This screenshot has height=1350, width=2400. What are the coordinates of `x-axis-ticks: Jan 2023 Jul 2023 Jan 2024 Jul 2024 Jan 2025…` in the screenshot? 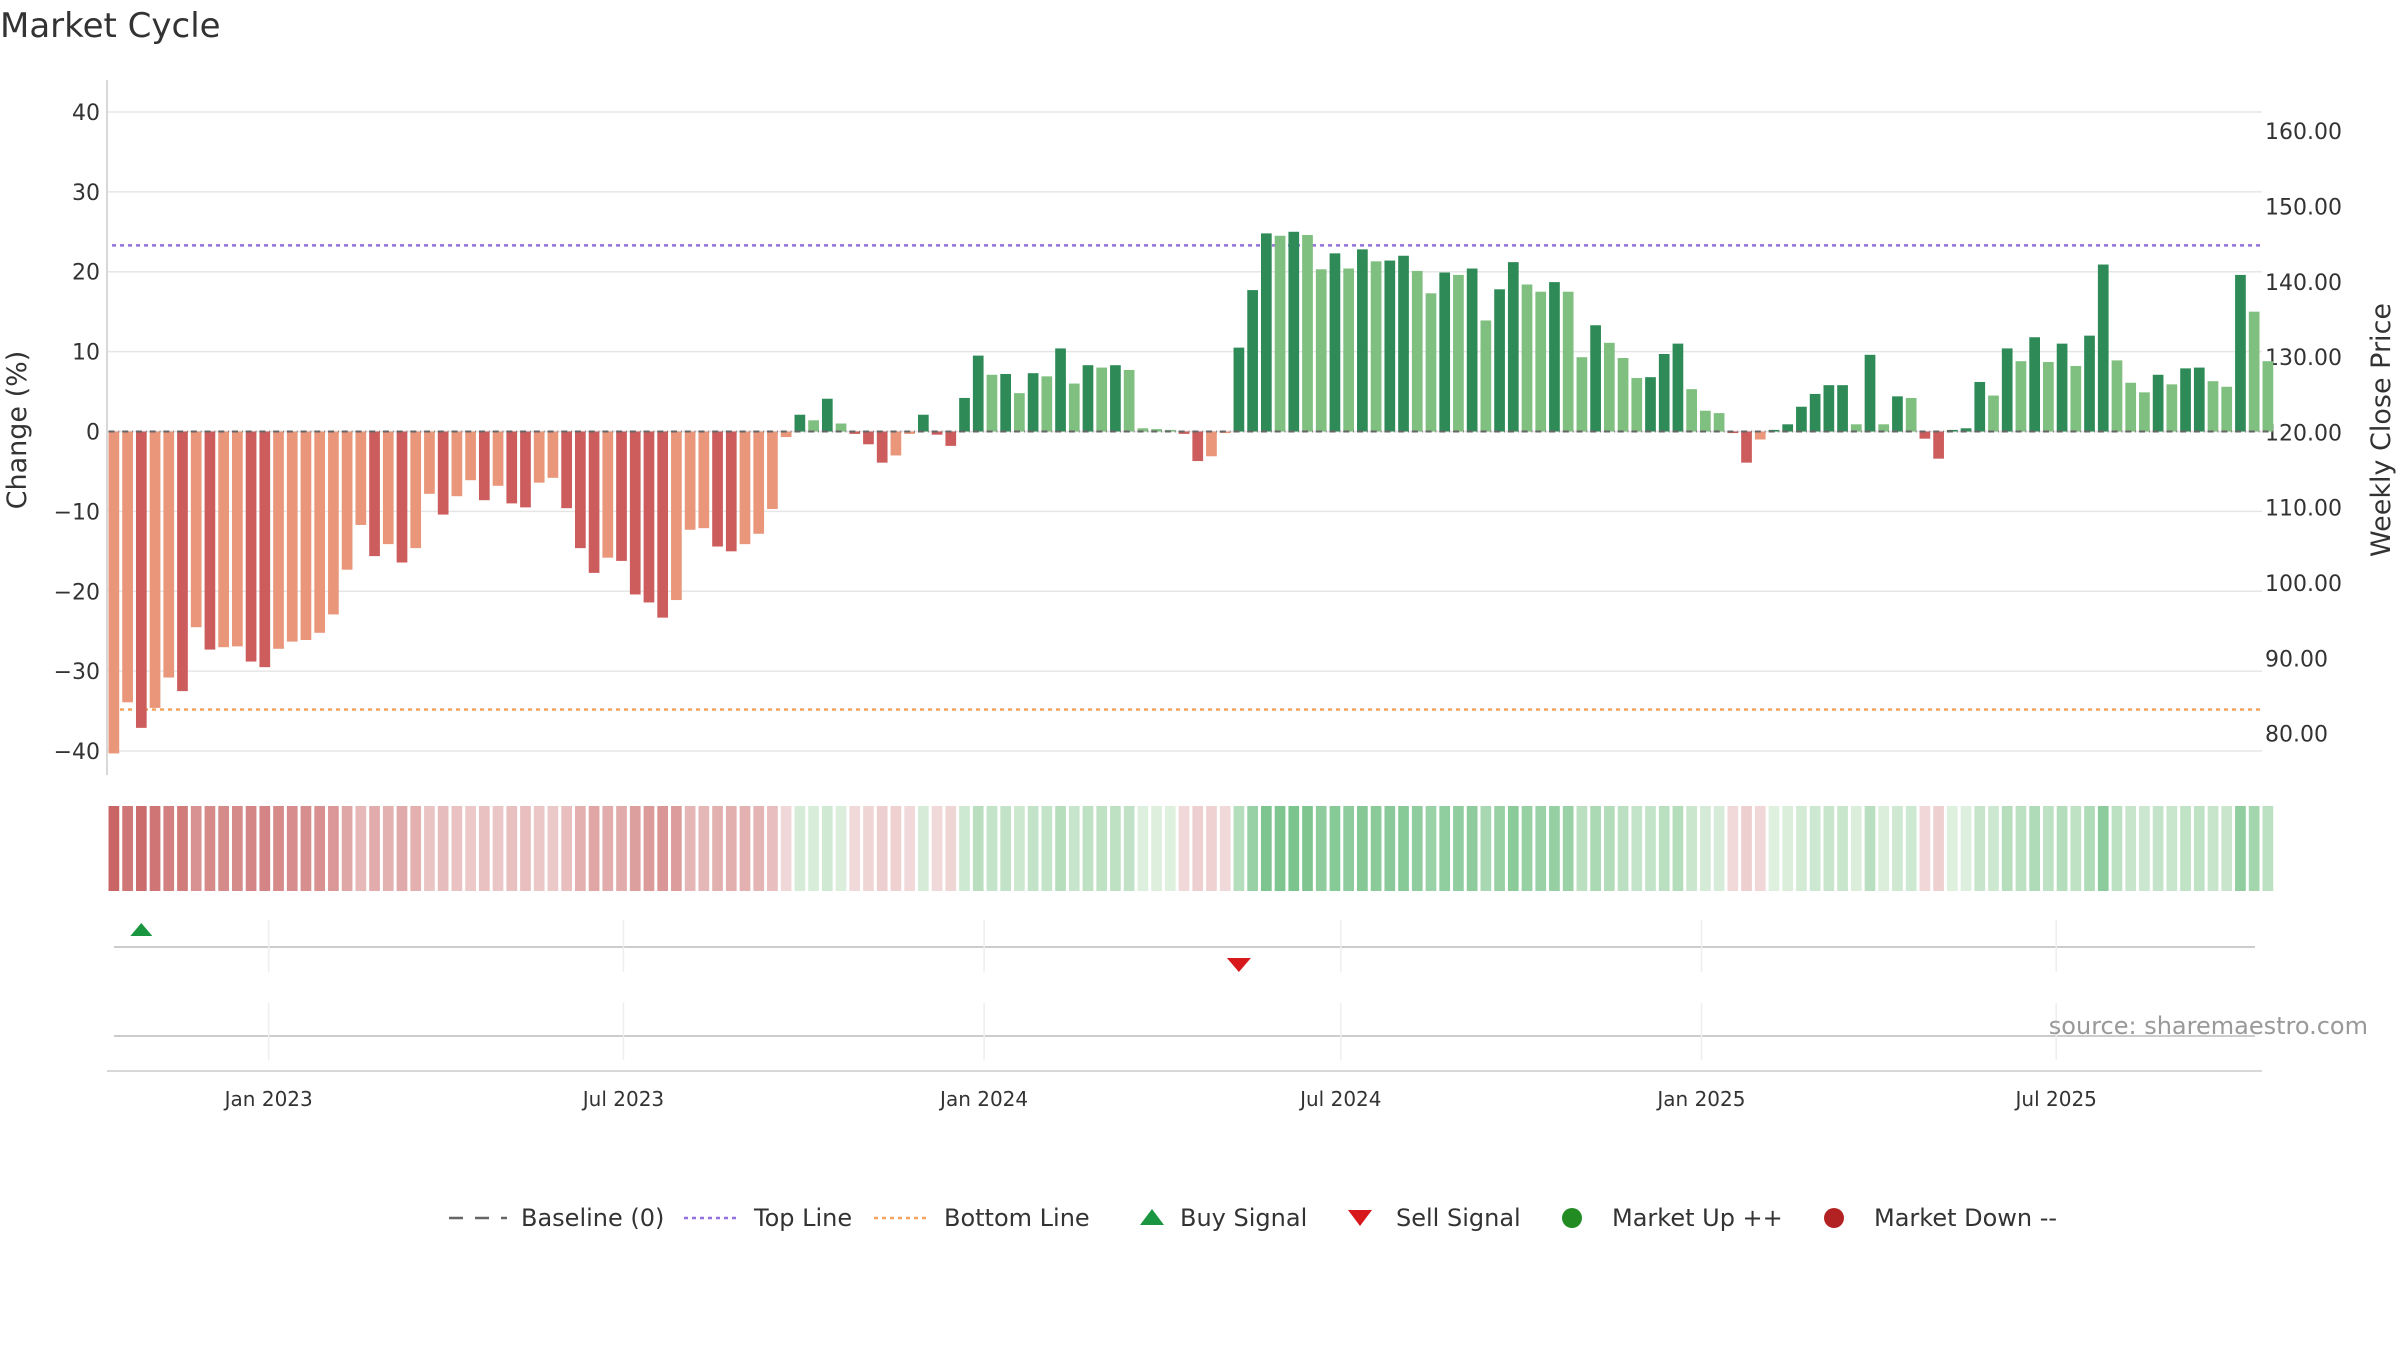 It's located at (1160, 1015).